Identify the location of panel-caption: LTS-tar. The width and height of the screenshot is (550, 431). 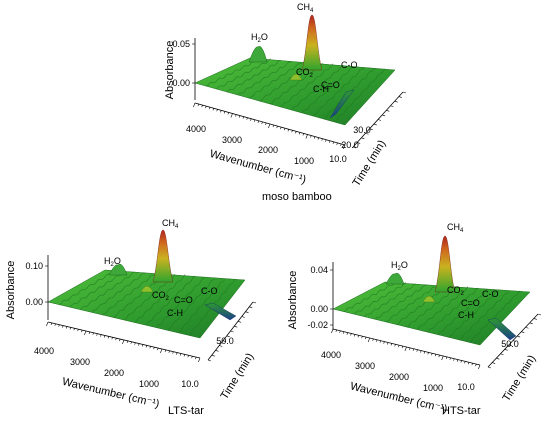
(186, 411).